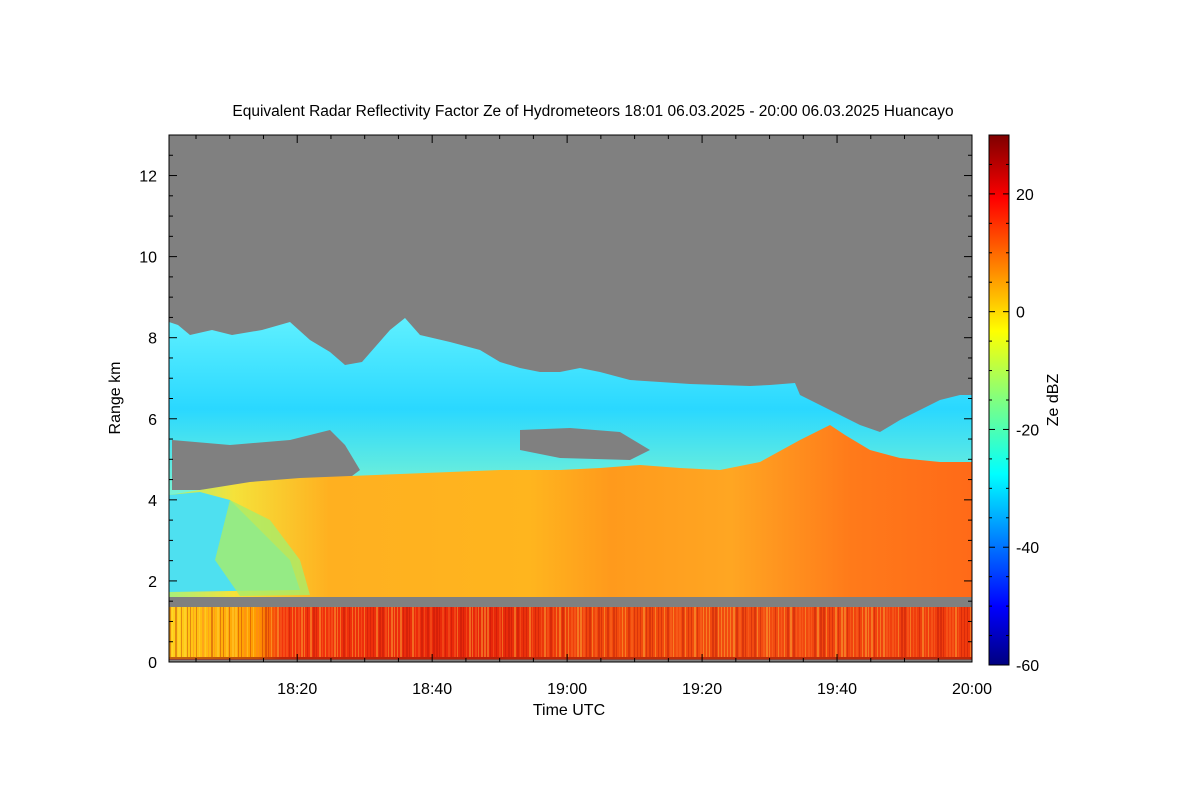 The width and height of the screenshot is (1200, 800). I want to click on colorbar-tick-label: -60, so click(1027, 666).